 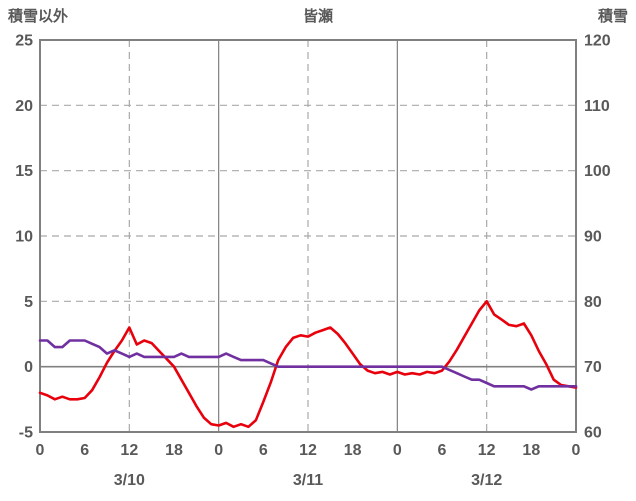 What do you see at coordinates (593, 367) in the screenshot?
I see `right-axis-tick-label: 70` at bounding box center [593, 367].